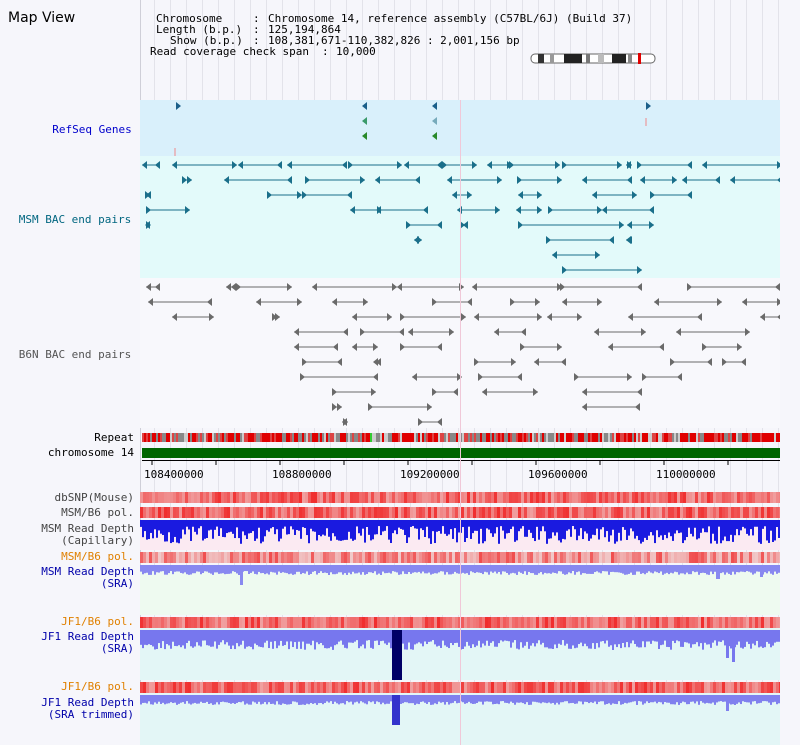 This screenshot has width=800, height=745. I want to click on refseq-gene, so click(364, 121).